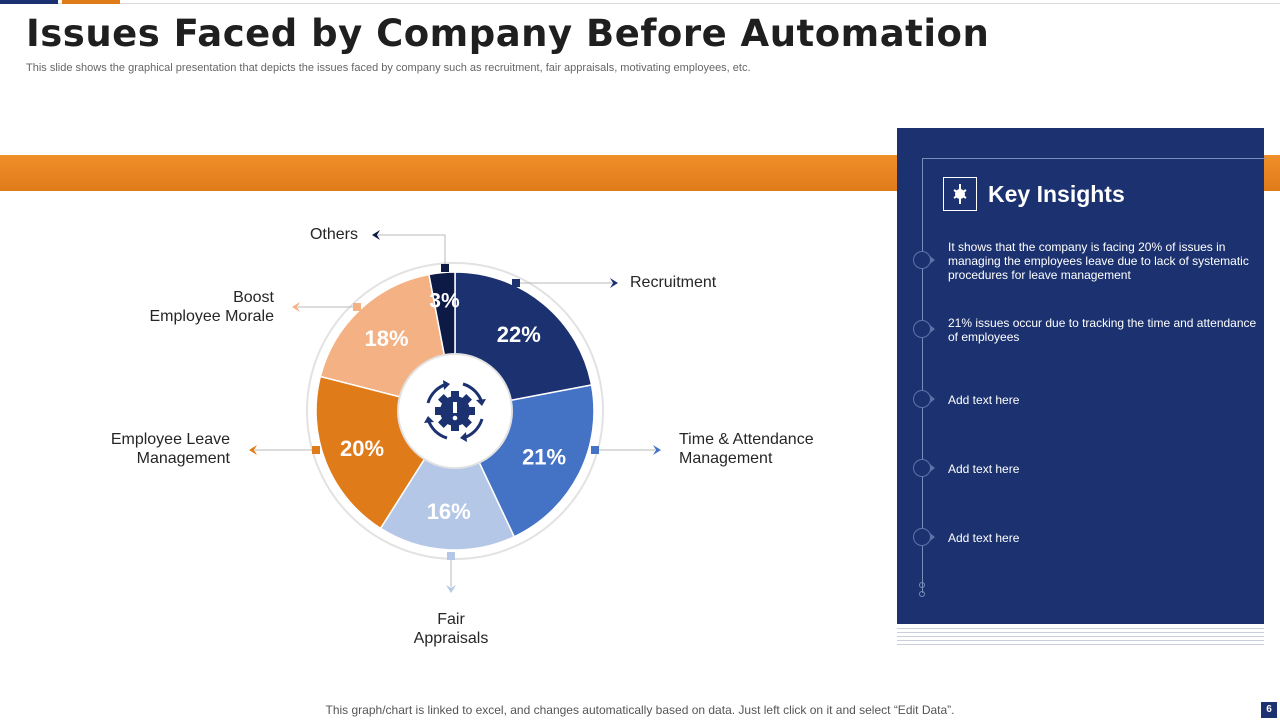 The image size is (1280, 720). Describe the element at coordinates (212, 316) in the screenshot. I see `category-label-line: Employee Morale` at that location.